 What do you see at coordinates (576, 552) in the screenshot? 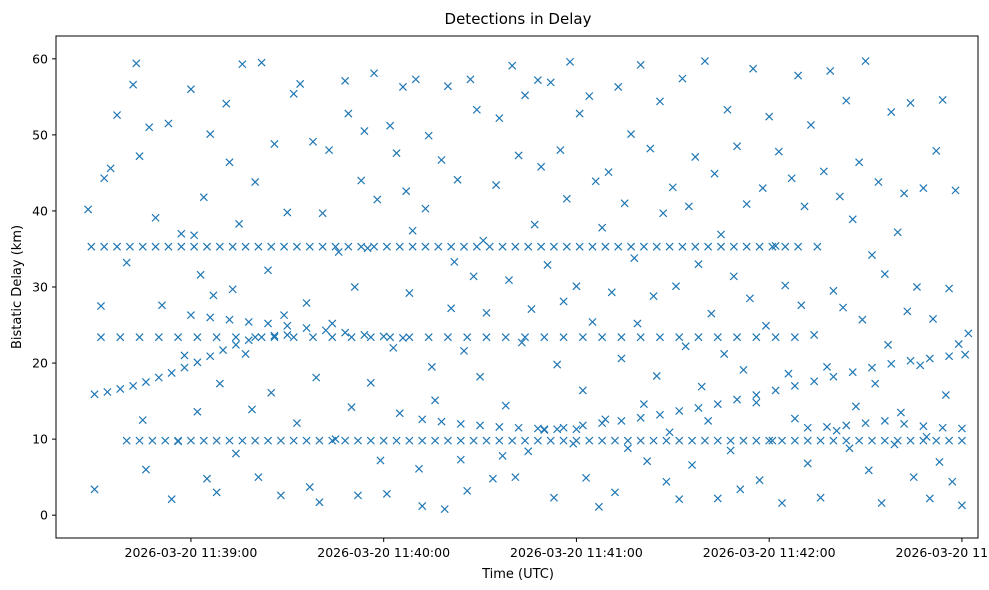
I see `x-tick-label: 2026-03-20 11:41:00` at bounding box center [576, 552].